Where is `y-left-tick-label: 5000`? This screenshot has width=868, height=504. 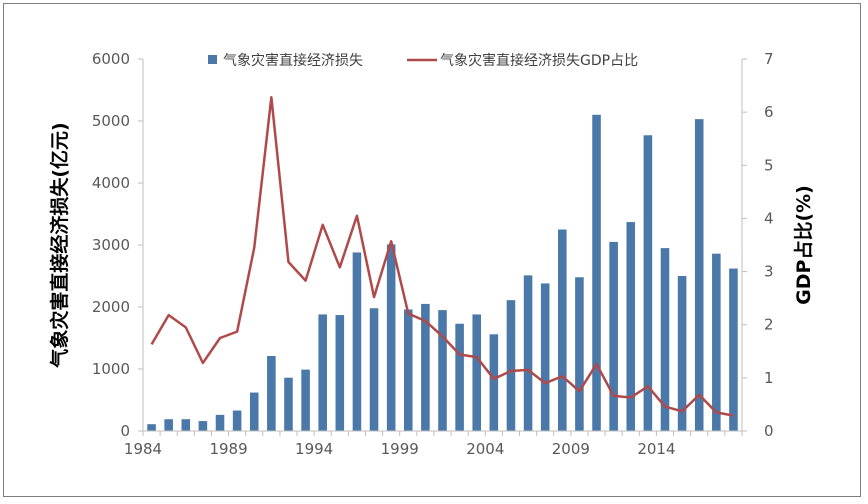 y-left-tick-label: 5000 is located at coordinates (111, 121).